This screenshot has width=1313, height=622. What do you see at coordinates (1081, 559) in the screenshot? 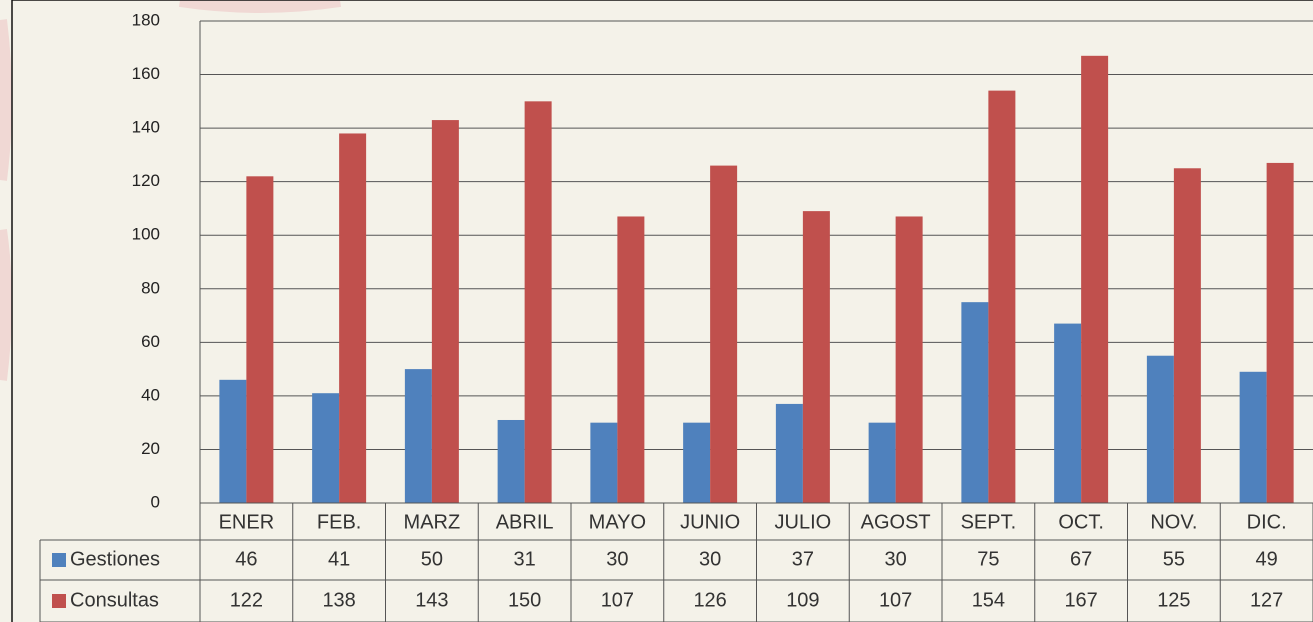
I see `table-value: 67` at bounding box center [1081, 559].